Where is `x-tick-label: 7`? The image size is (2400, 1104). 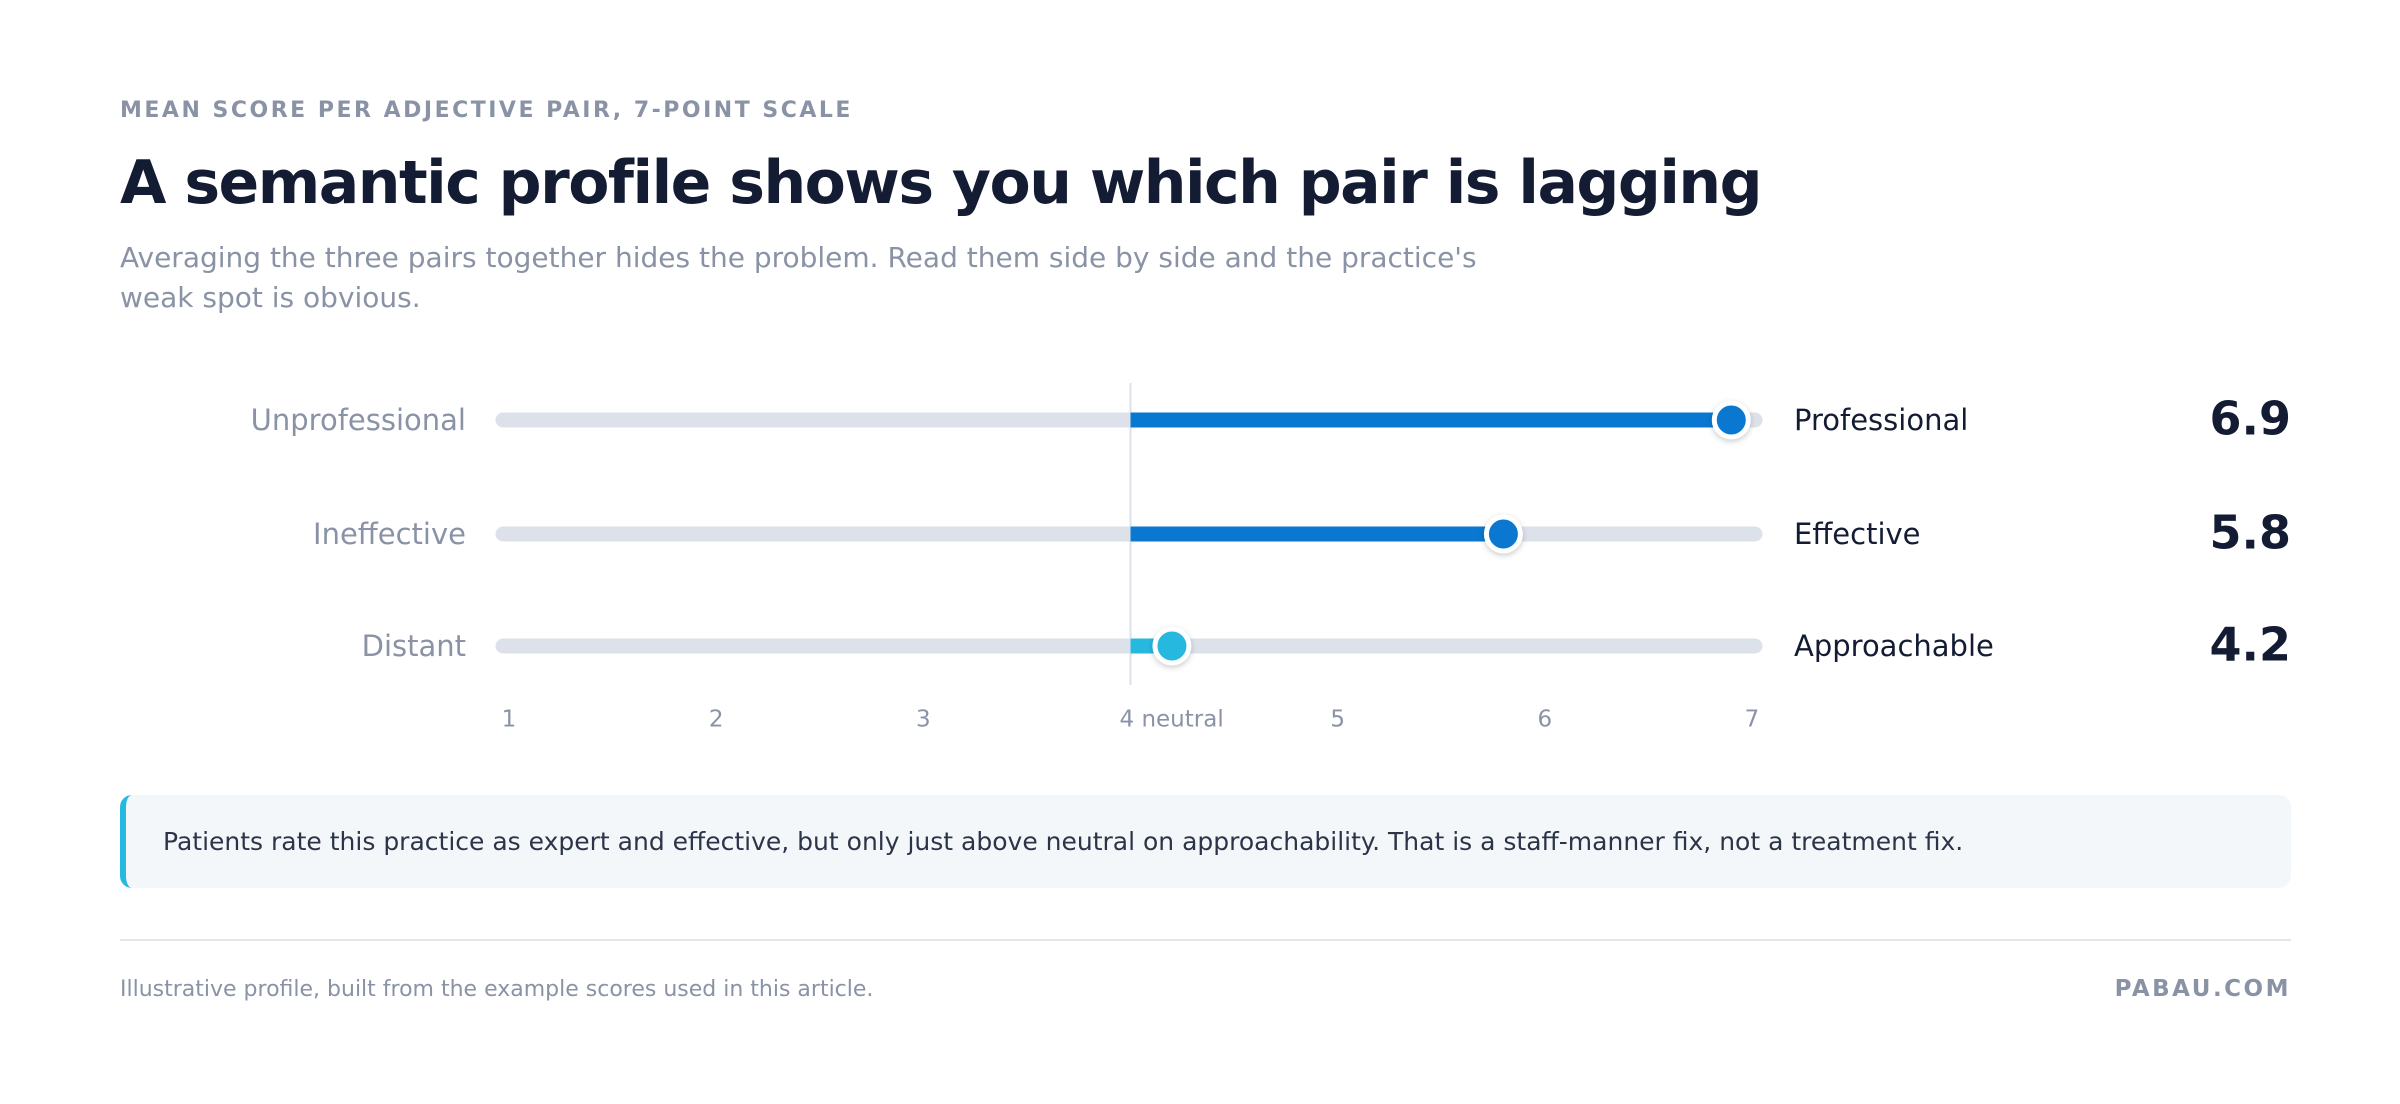 x-tick-label: 7 is located at coordinates (1752, 720).